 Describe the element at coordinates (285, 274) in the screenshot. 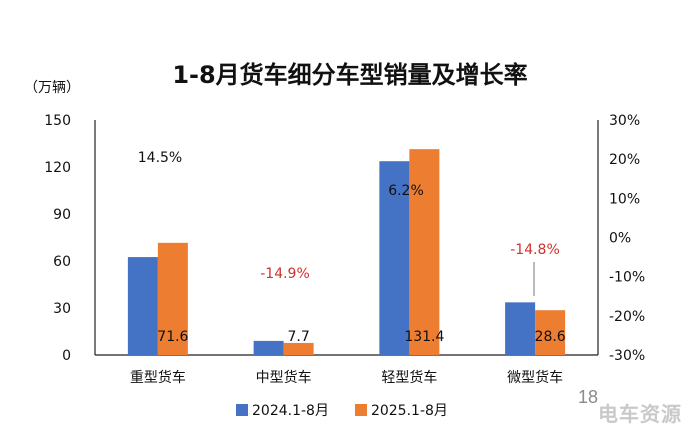

I see `growth-rate-label: -14.9%` at that location.